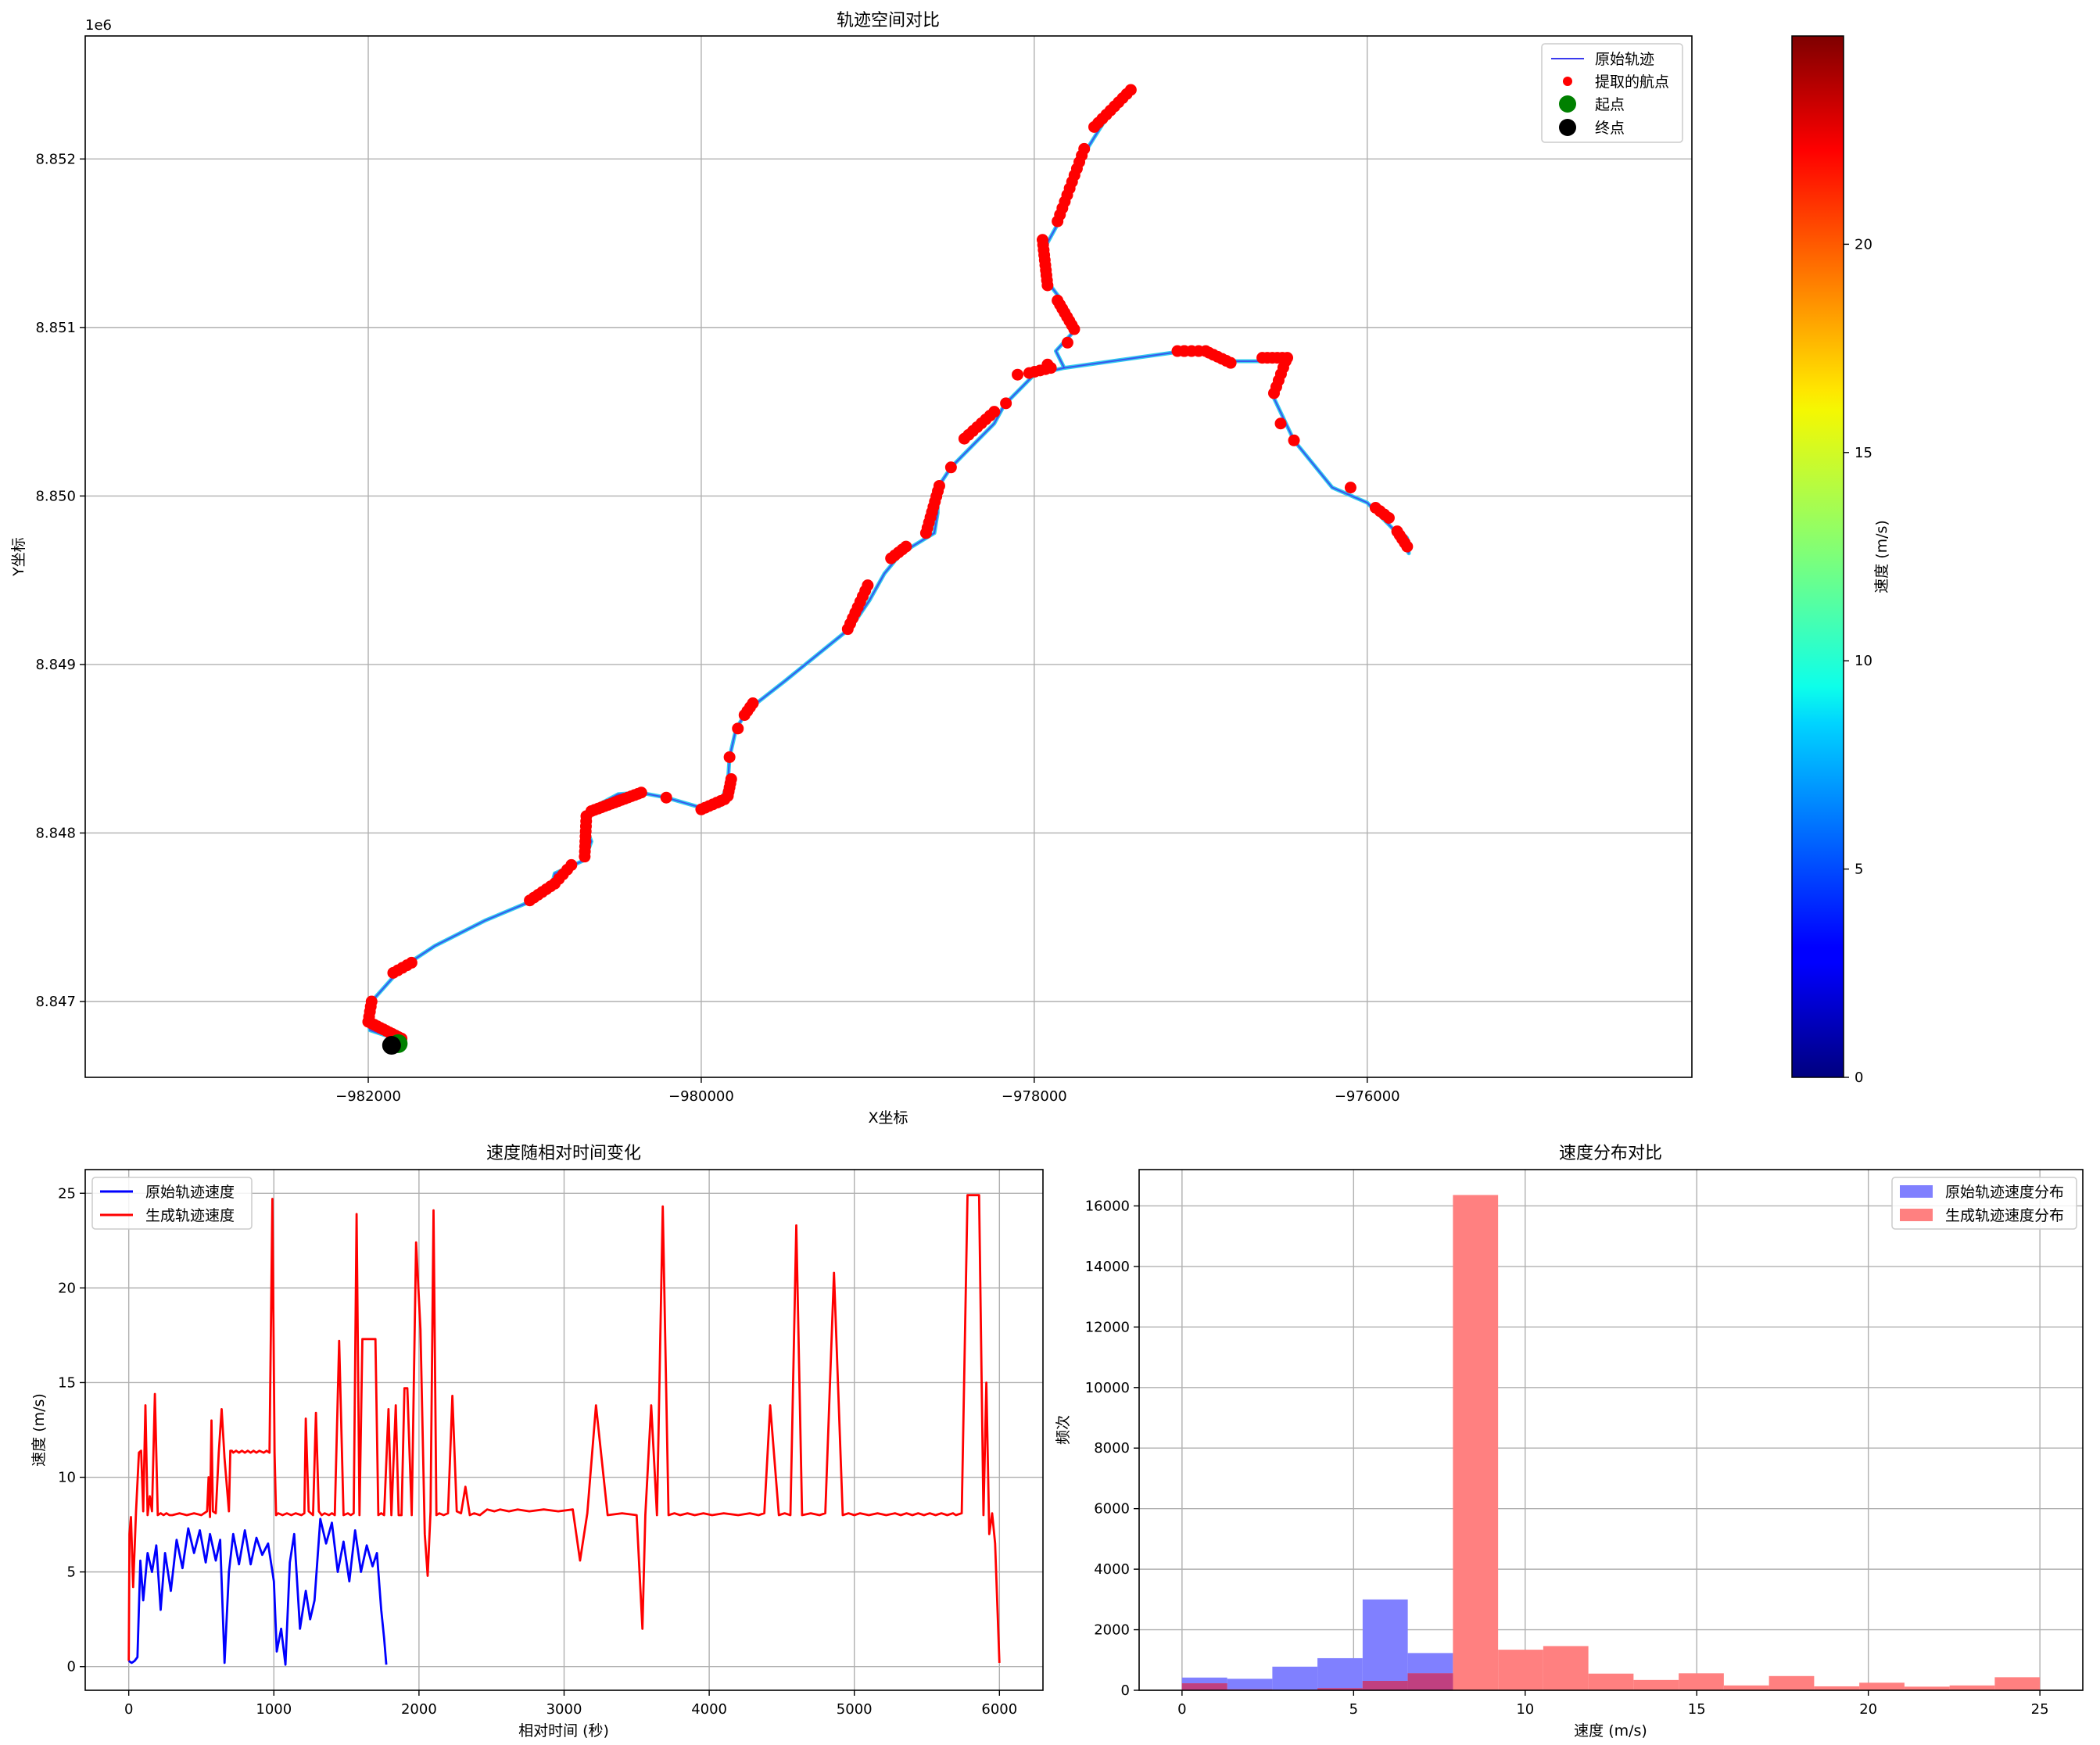  Describe the element at coordinates (1112, 1448) in the screenshot. I see `y-tick-label: 8000` at that location.